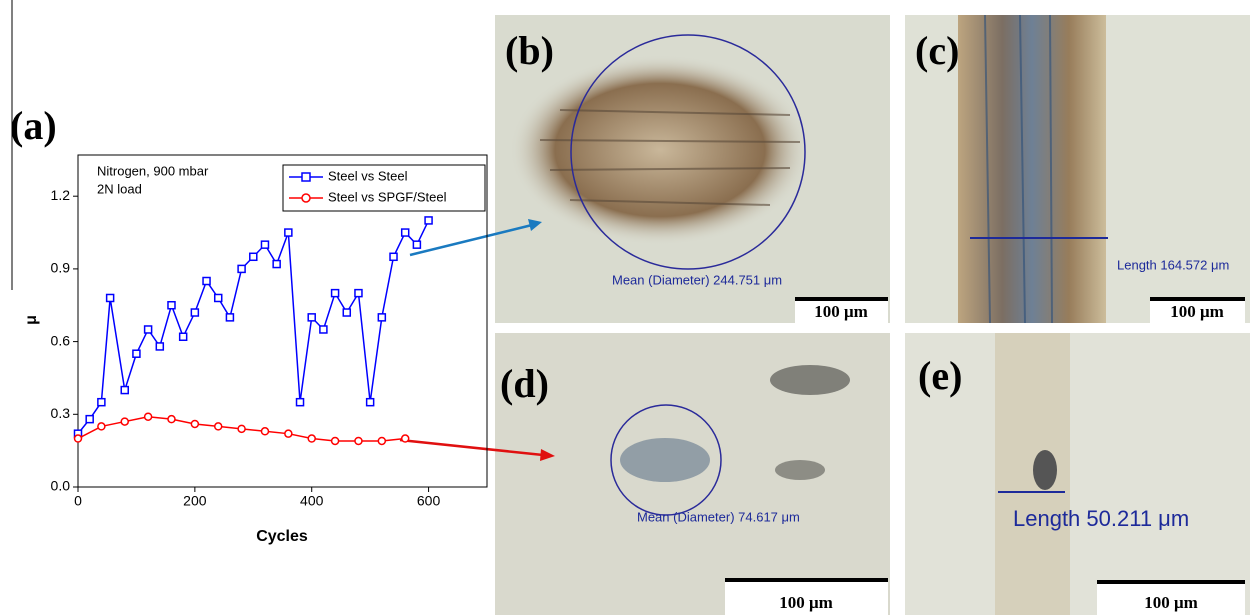 The width and height of the screenshot is (1250, 615). What do you see at coordinates (718, 516) in the screenshot?
I see `measurement: Mean (Diameter) 74.617 μm` at bounding box center [718, 516].